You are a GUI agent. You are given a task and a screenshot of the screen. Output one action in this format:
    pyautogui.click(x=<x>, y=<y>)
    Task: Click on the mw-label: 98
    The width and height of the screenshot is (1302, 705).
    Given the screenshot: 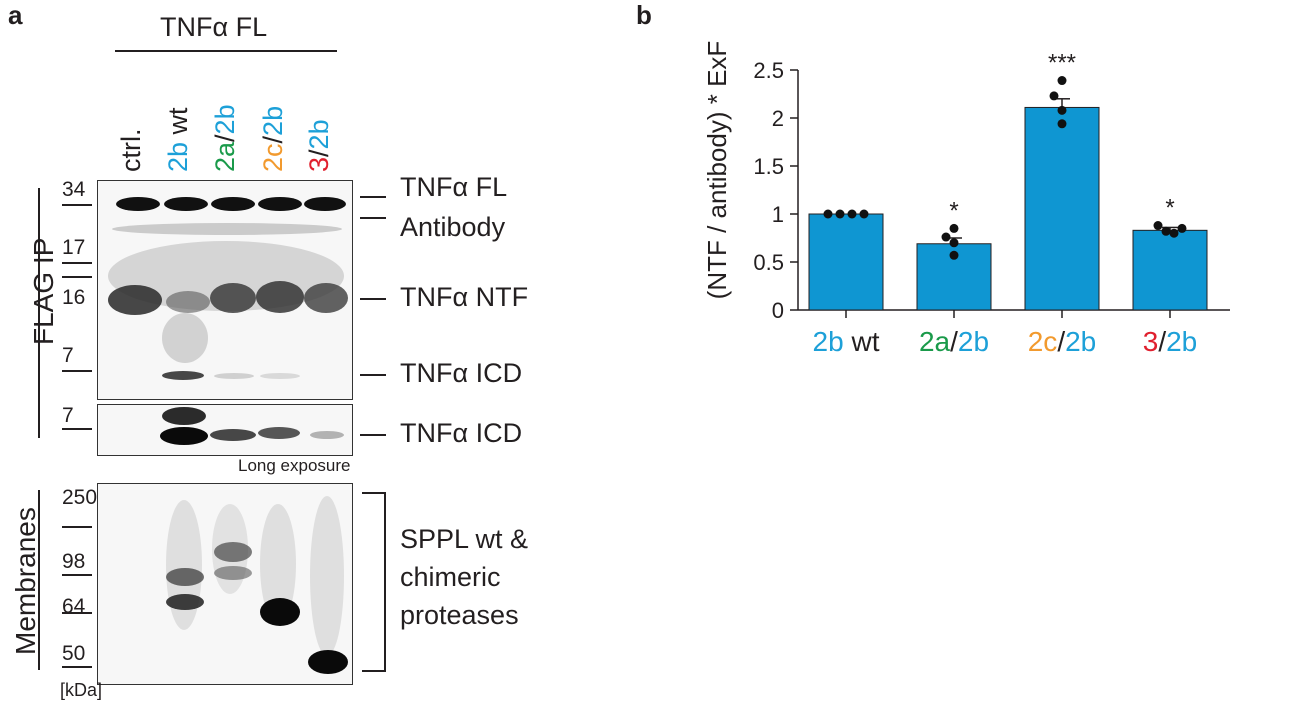 What is the action you would take?
    pyautogui.click(x=74, y=561)
    